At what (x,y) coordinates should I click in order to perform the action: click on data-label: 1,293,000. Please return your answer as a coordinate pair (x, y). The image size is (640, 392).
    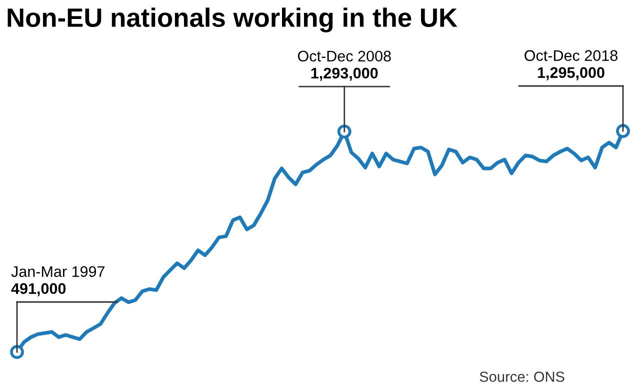
    Looking at the image, I should click on (344, 74).